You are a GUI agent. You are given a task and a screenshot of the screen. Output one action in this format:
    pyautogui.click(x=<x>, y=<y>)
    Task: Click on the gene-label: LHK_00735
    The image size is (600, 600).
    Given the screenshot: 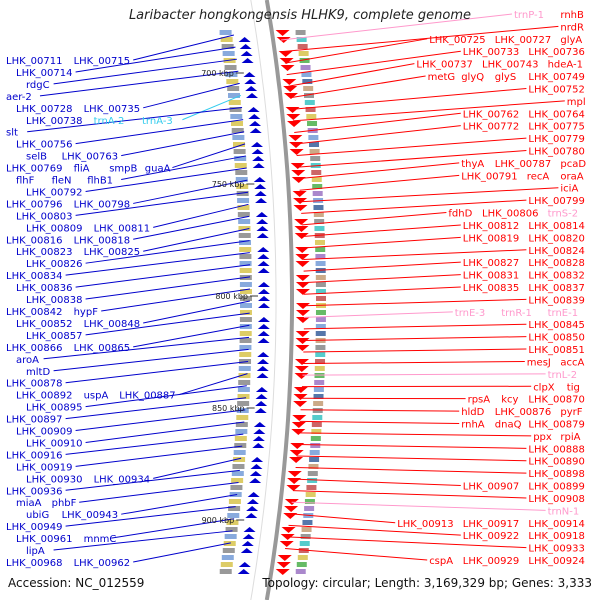 What is the action you would take?
    pyautogui.click(x=112, y=109)
    